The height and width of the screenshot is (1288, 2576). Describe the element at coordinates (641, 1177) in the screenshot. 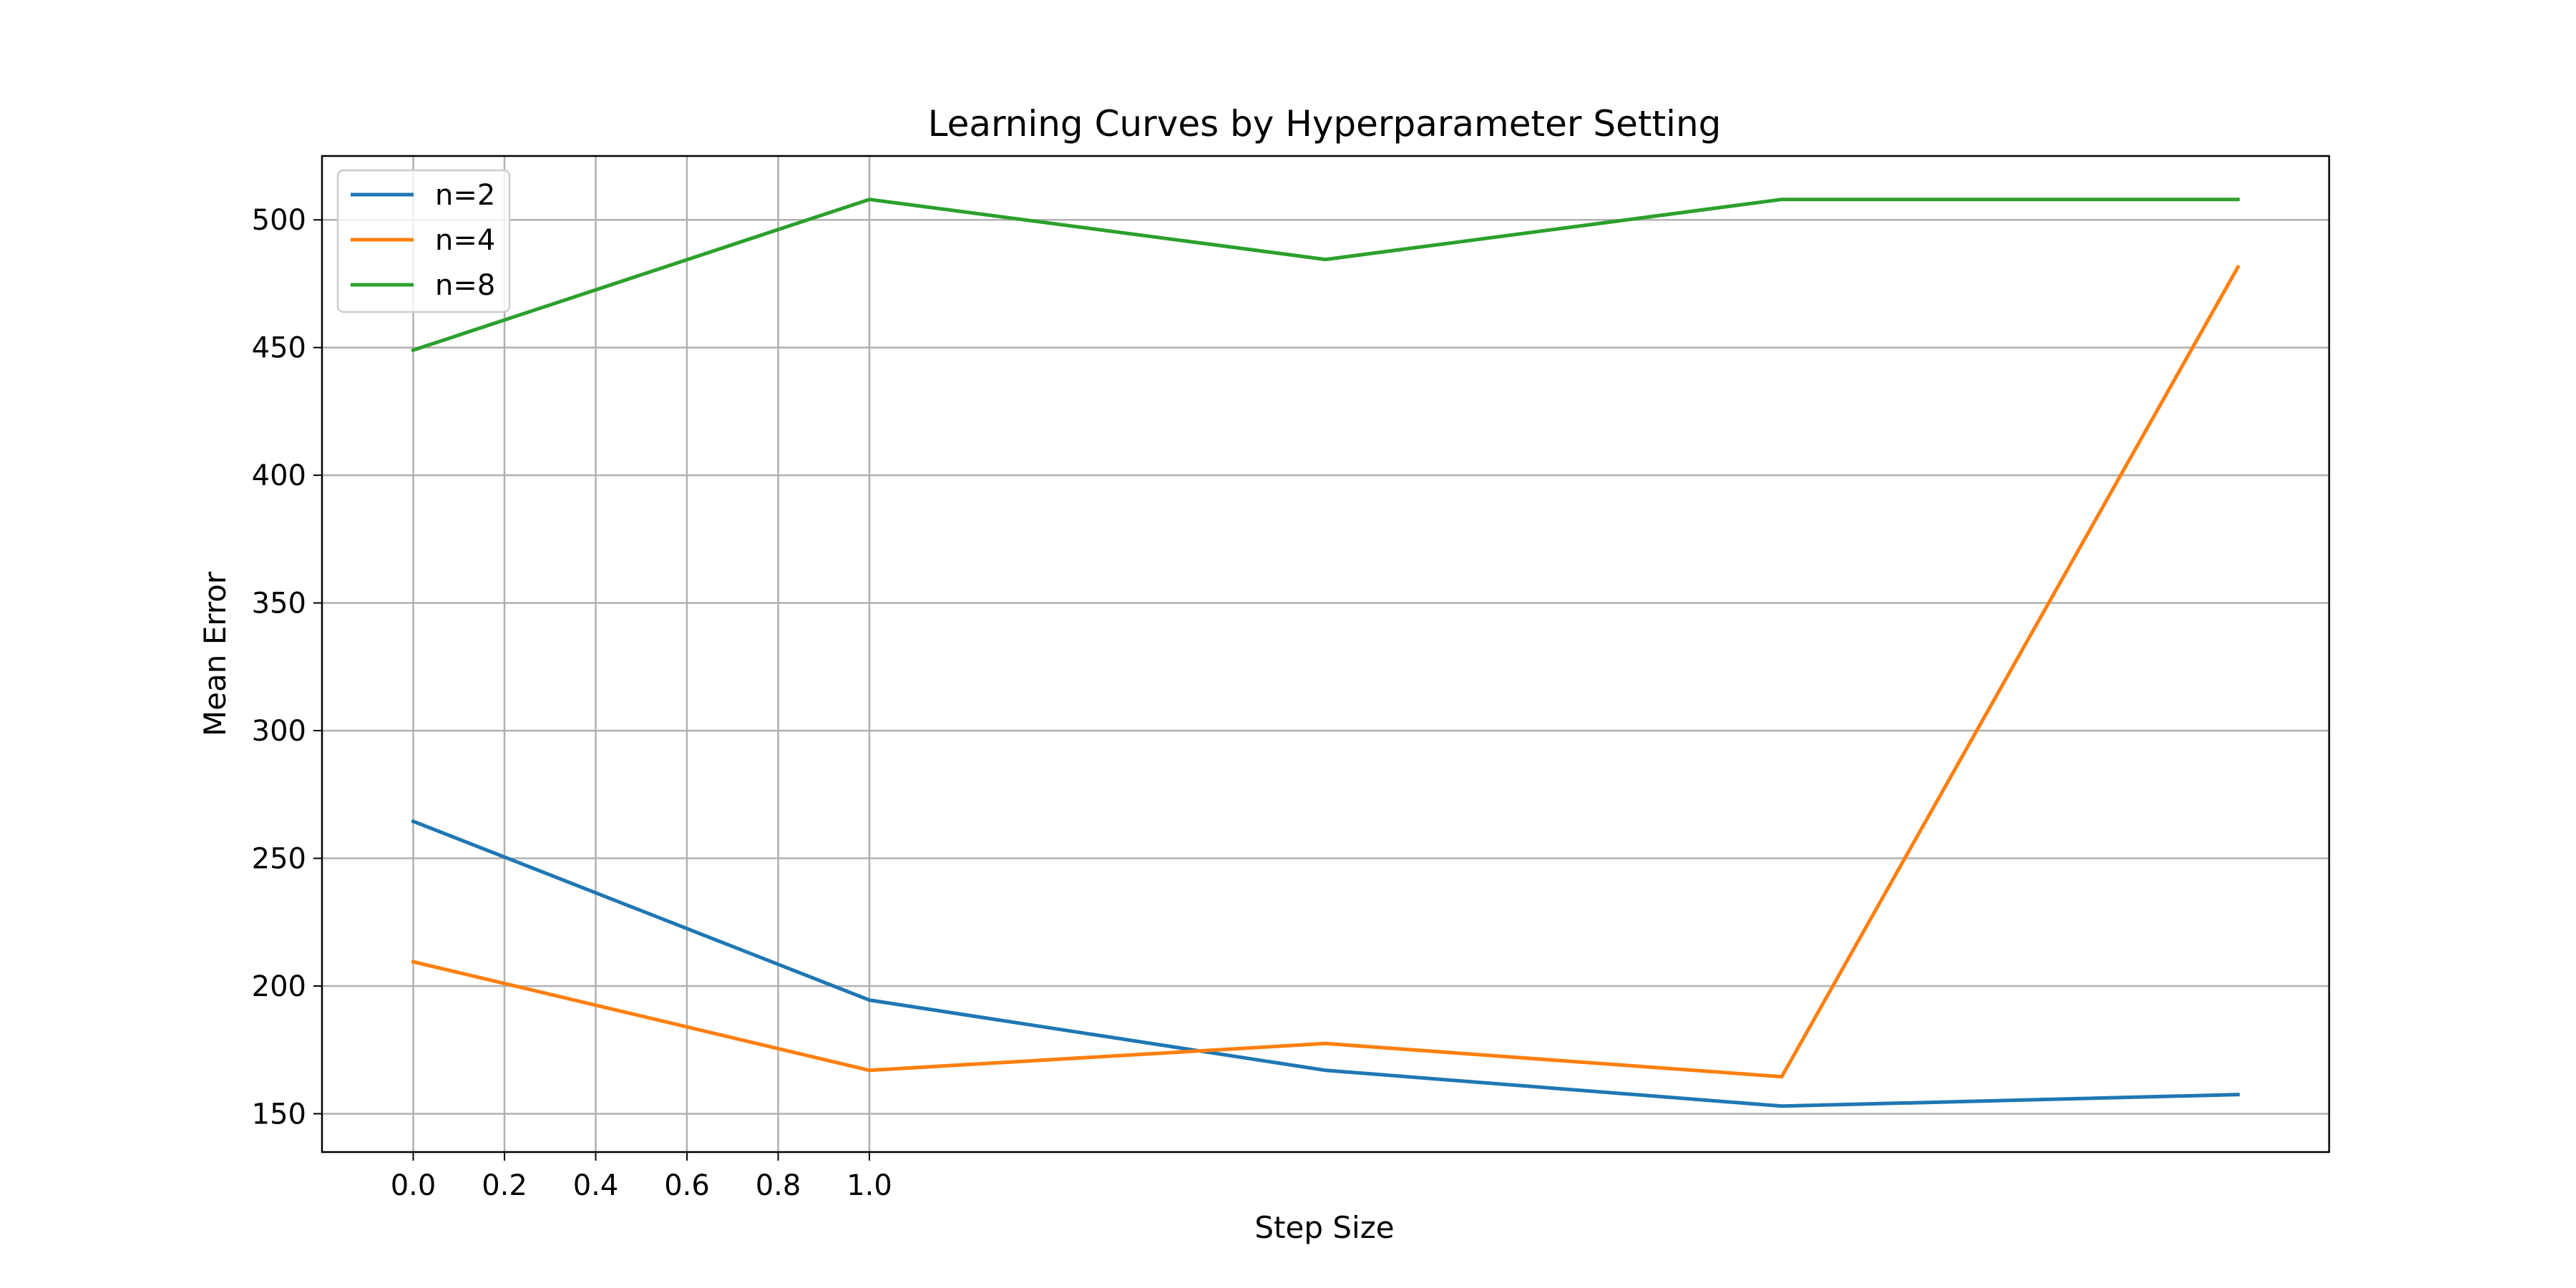

I see `x-axis: 0.0 0.2 0.4 0.6 0.8 1.0` at that location.